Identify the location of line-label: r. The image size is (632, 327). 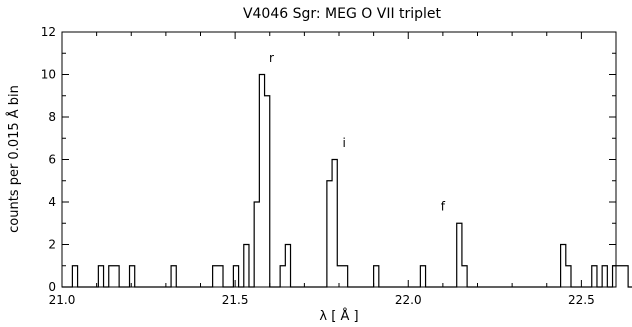
(271, 58).